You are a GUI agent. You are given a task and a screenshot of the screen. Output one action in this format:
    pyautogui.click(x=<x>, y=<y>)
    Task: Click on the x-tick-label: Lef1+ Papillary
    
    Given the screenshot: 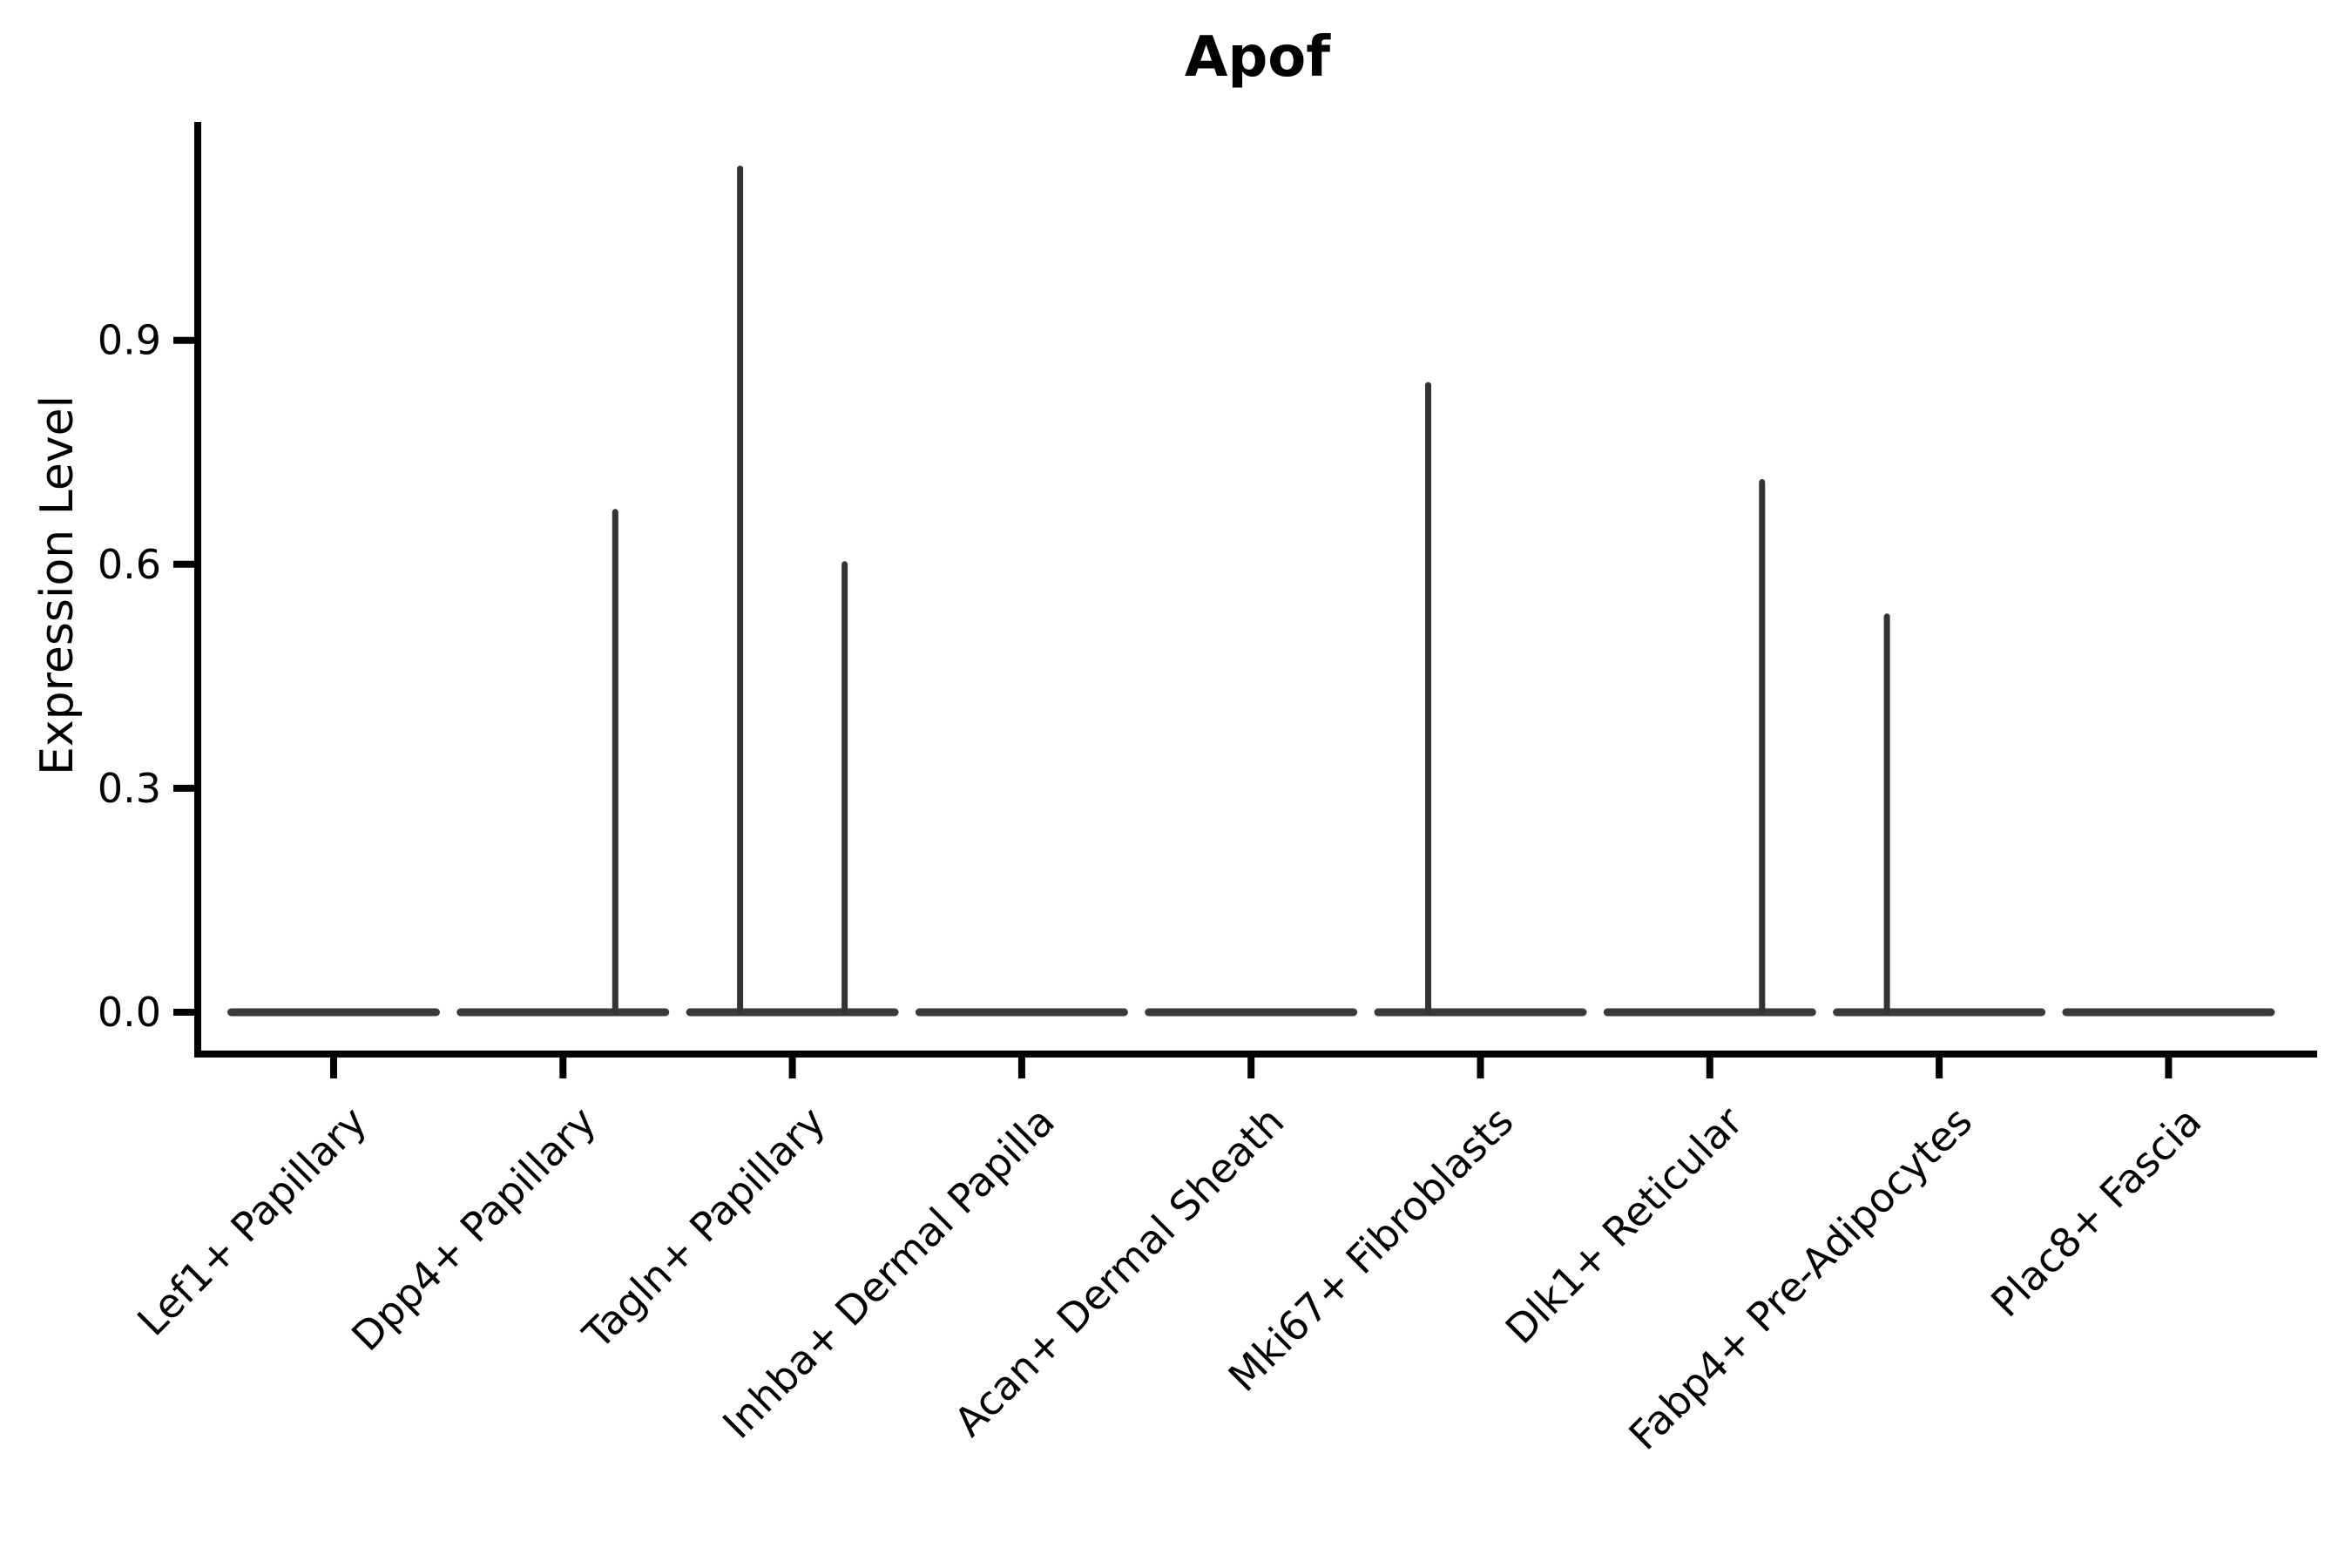 What is the action you would take?
    pyautogui.click(x=252, y=1221)
    